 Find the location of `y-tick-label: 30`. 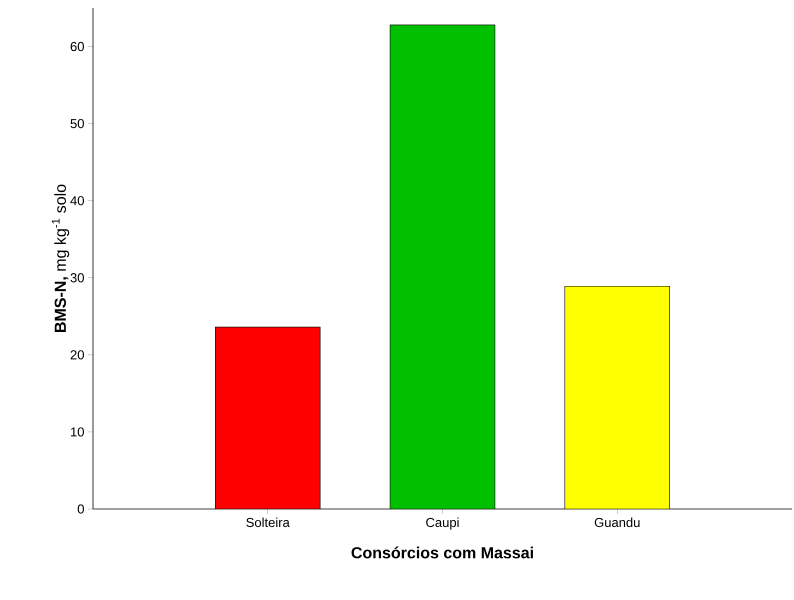

y-tick-label: 30 is located at coordinates (77, 277).